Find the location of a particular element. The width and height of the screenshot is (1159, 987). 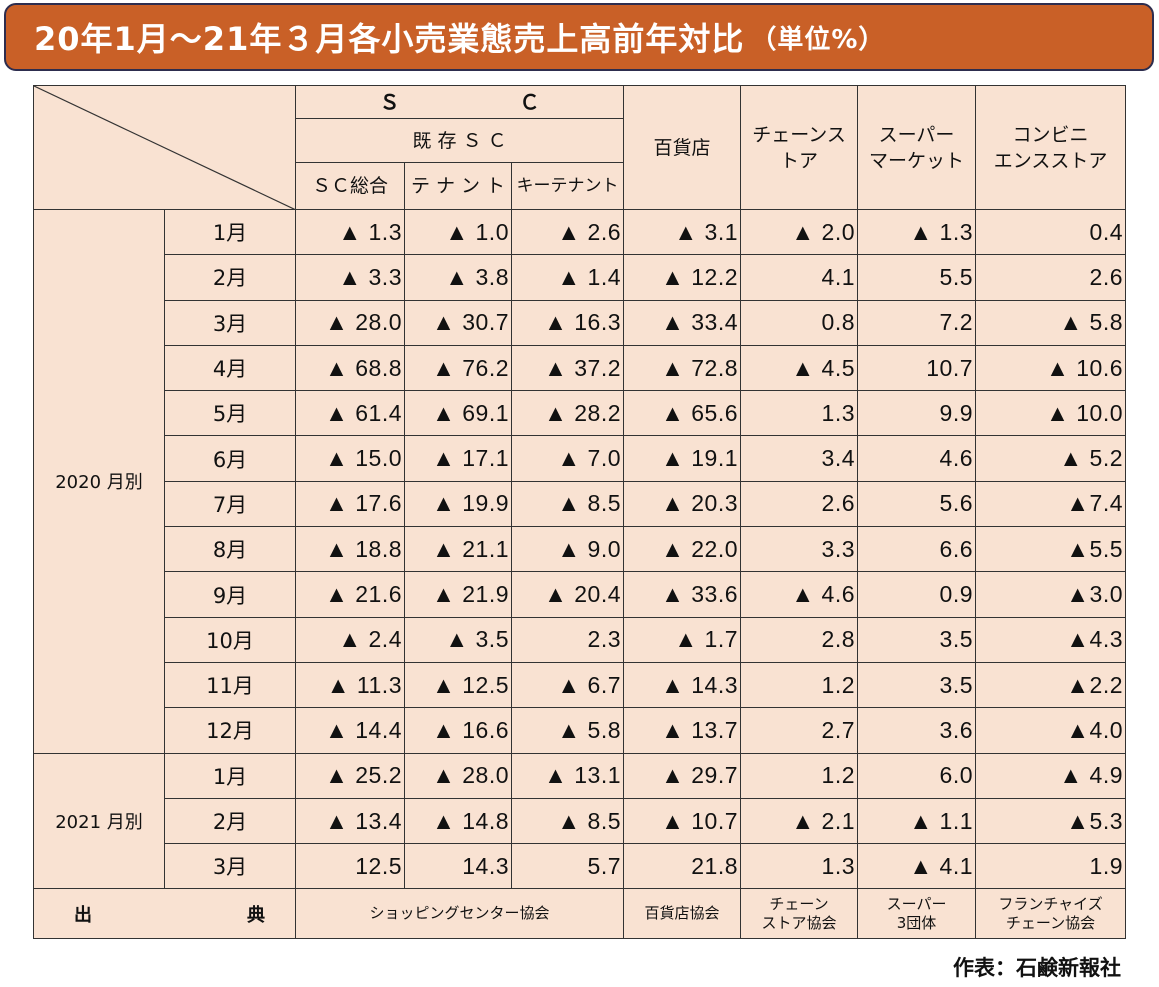

value-cell: ▲ 1.1 is located at coordinates (917, 821).